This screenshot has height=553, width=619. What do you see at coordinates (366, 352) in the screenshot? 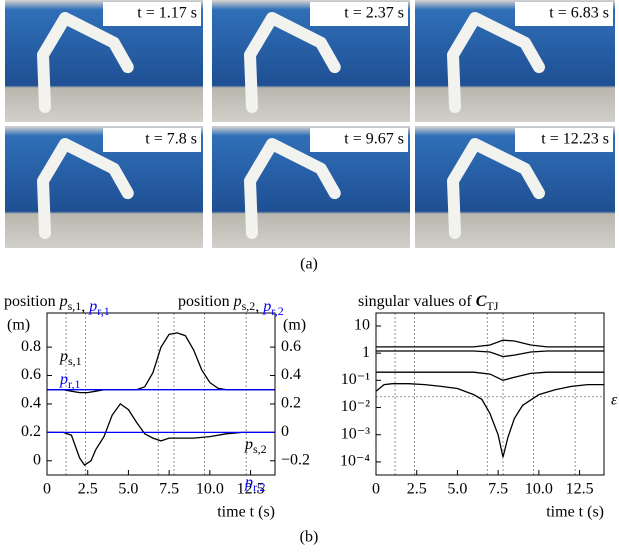
I see `y-tick-label: 1` at bounding box center [366, 352].